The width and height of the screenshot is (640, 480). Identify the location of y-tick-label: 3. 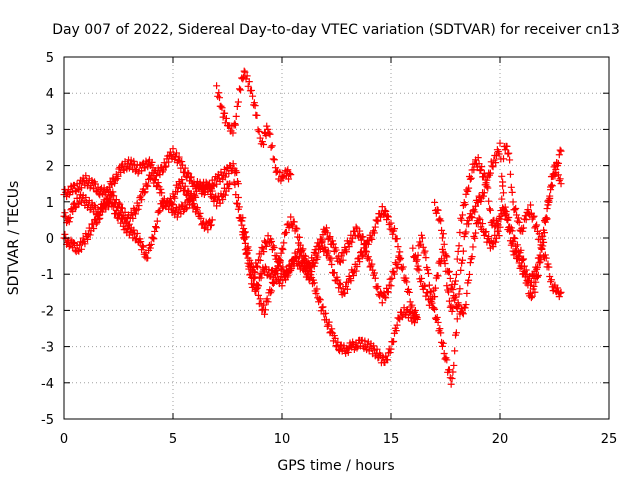
(50, 130).